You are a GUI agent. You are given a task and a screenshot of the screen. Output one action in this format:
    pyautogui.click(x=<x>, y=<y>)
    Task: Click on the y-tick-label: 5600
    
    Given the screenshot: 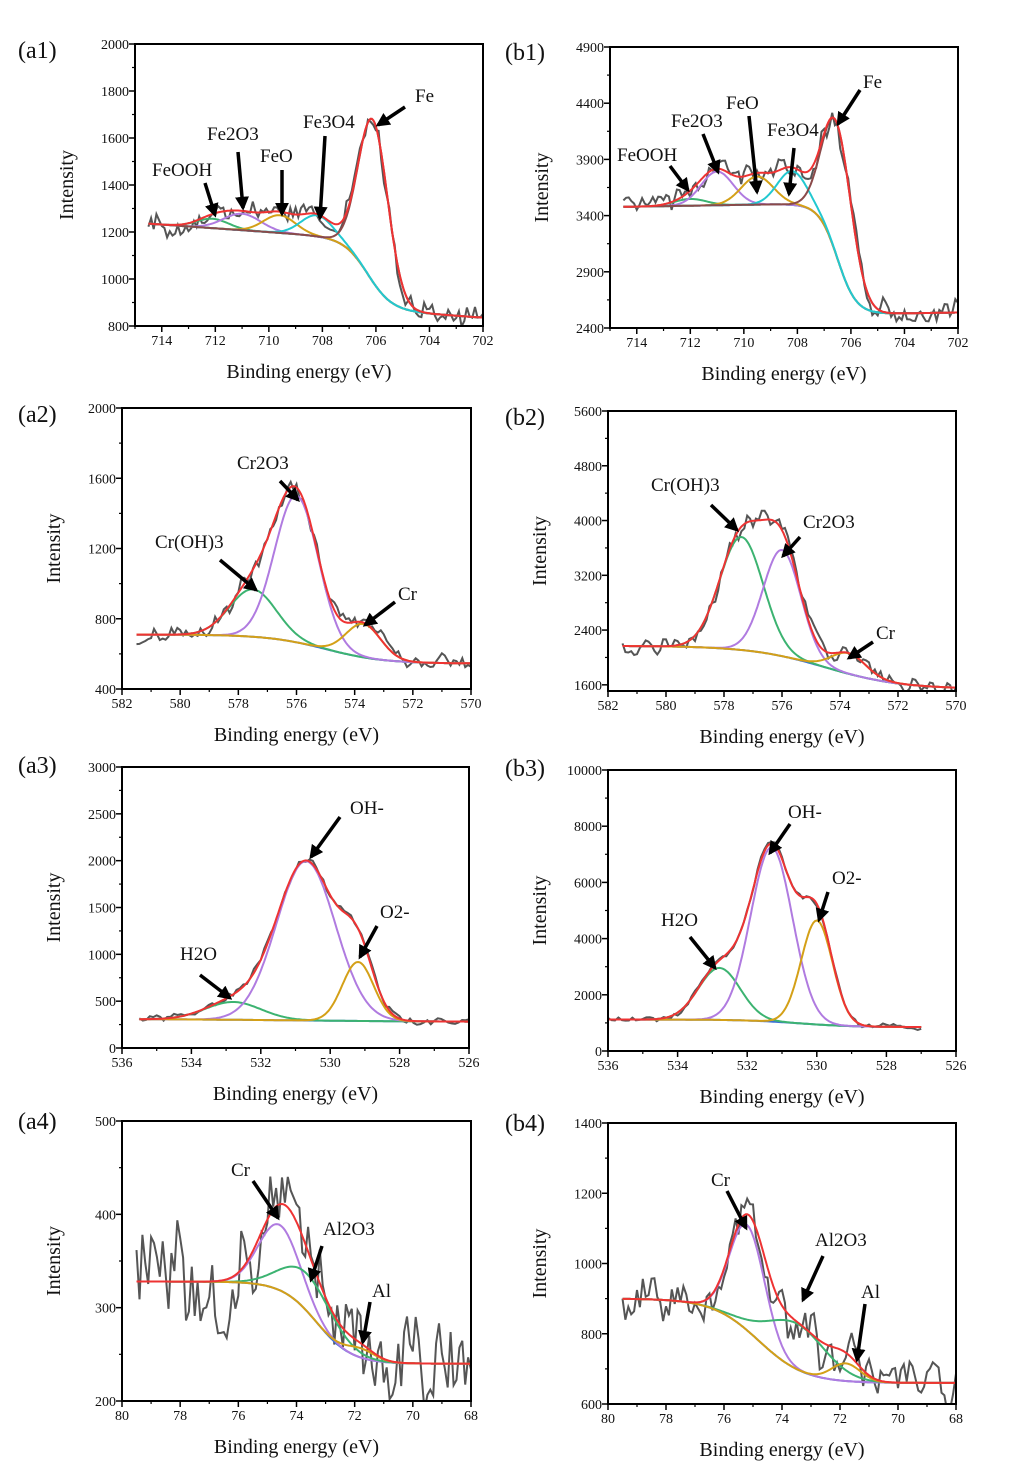 What is the action you would take?
    pyautogui.click(x=588, y=412)
    